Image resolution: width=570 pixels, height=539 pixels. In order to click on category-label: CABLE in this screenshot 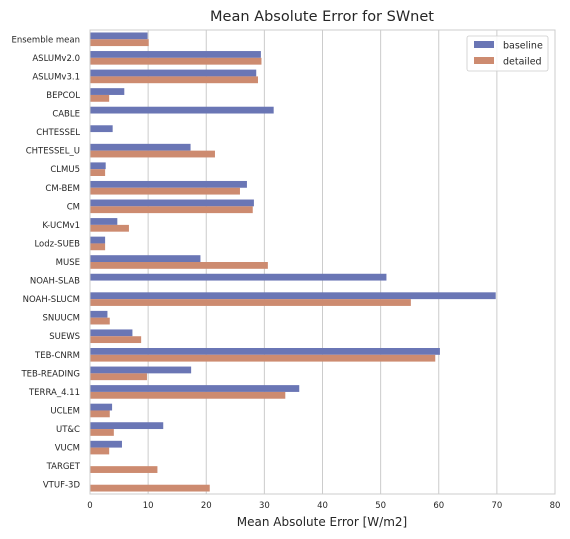, I will do `click(66, 115)`.